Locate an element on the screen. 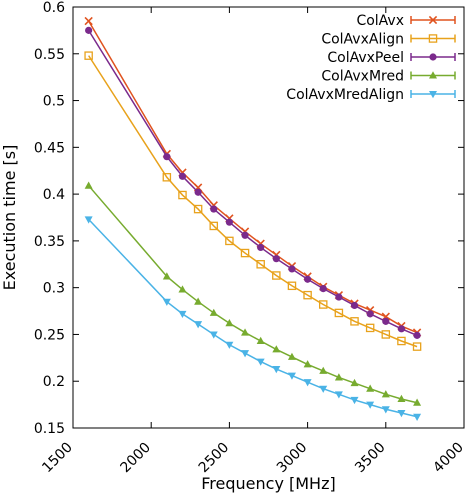  legend-label: ColAvx is located at coordinates (380, 21).